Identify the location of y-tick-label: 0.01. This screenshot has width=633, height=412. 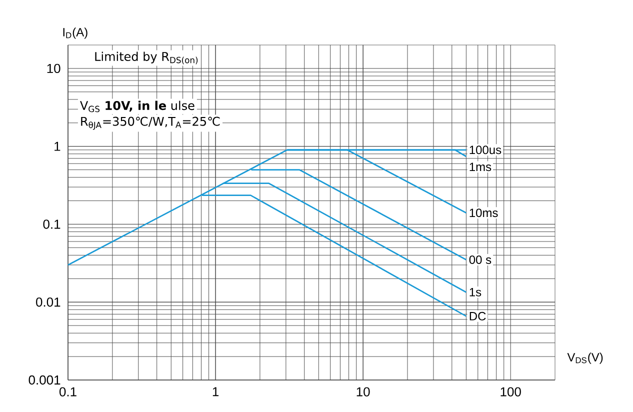
(48, 302).